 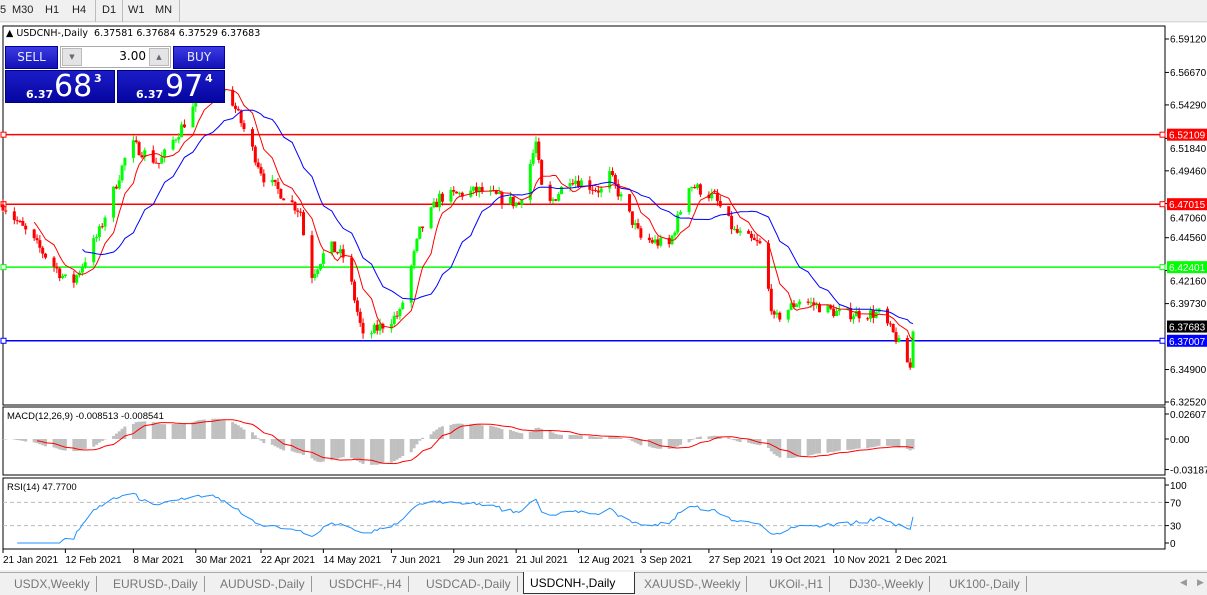 I want to click on tab-ukoil-h1: UKOil-,H1, so click(x=797, y=584).